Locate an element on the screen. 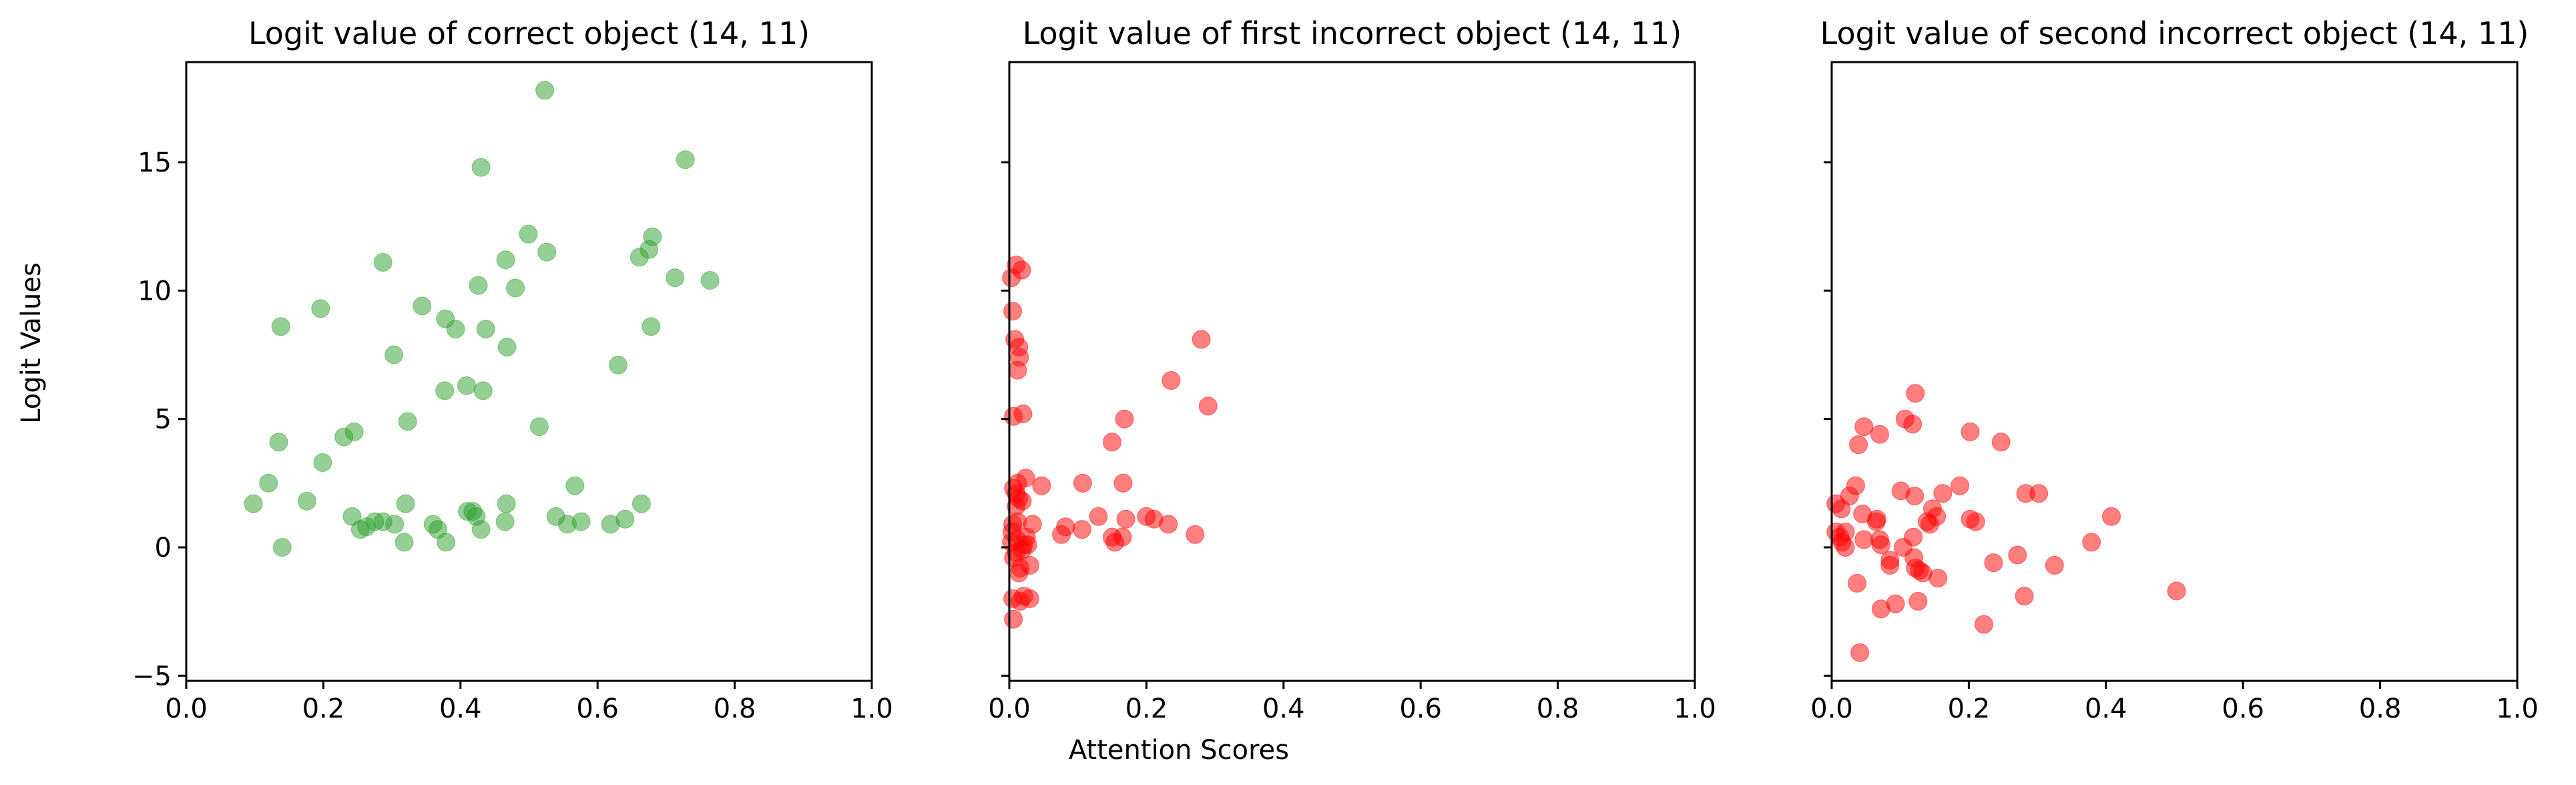 This screenshot has width=2576, height=785. x-tick-label: 0.0 is located at coordinates (186, 709).